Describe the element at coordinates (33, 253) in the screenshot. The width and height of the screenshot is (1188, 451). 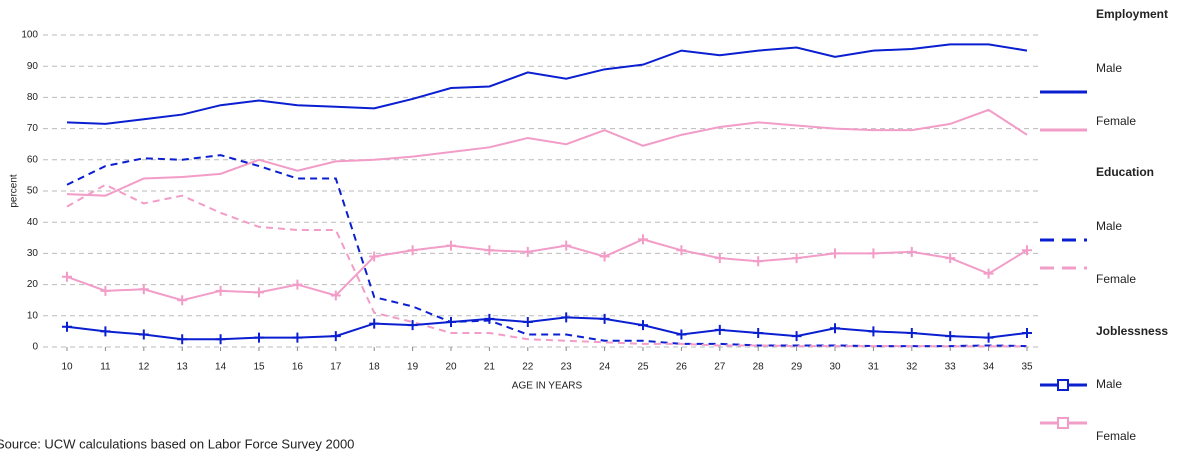
I see `y-tick-label: 30` at that location.